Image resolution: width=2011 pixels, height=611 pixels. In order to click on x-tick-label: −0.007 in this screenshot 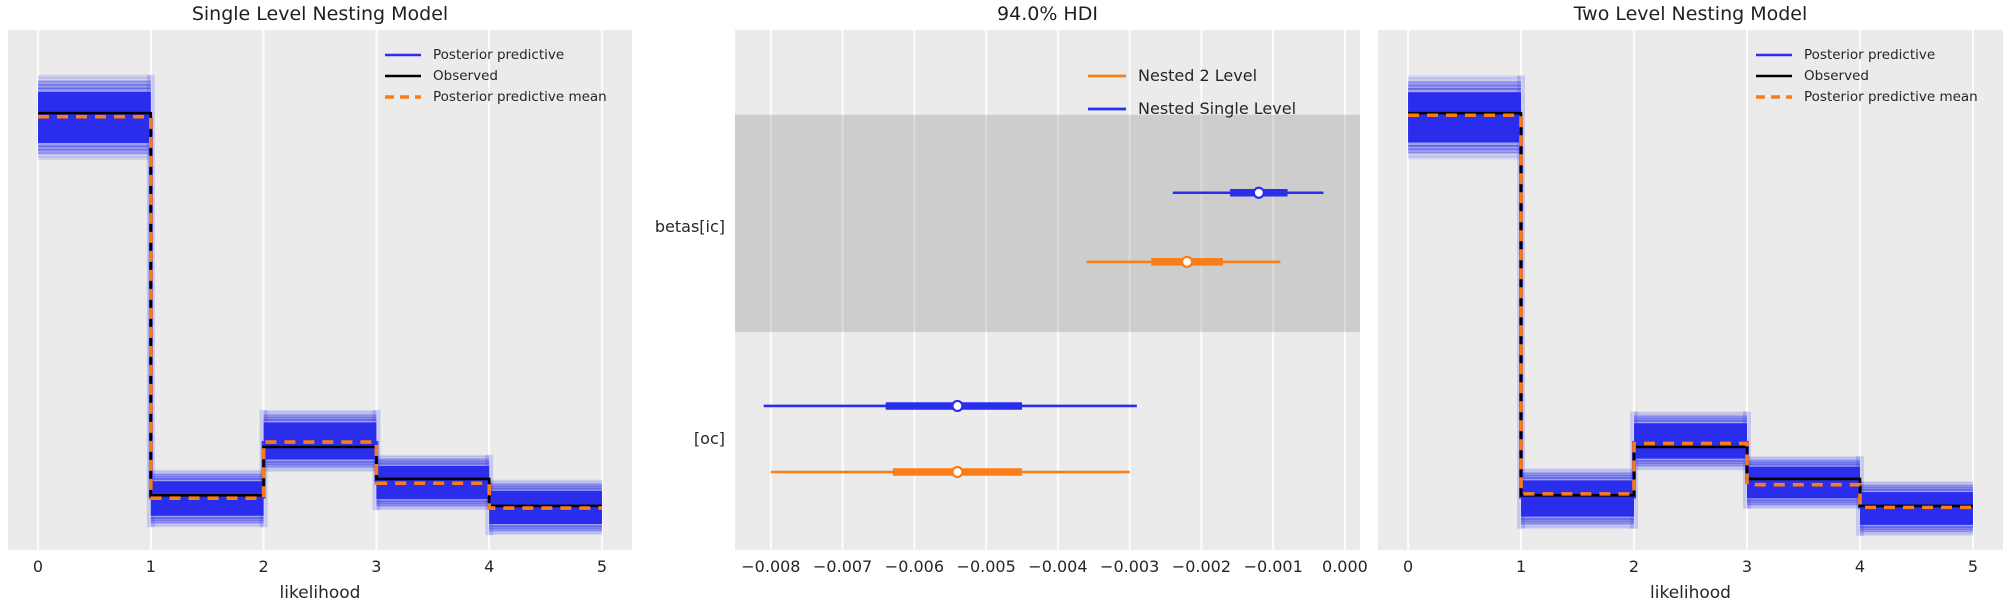, I will do `click(843, 566)`.